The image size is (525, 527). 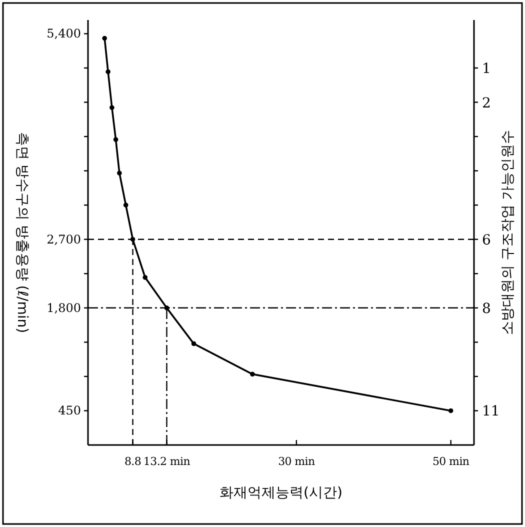 I want to click on x-tick-label: 50 min, so click(x=451, y=461).